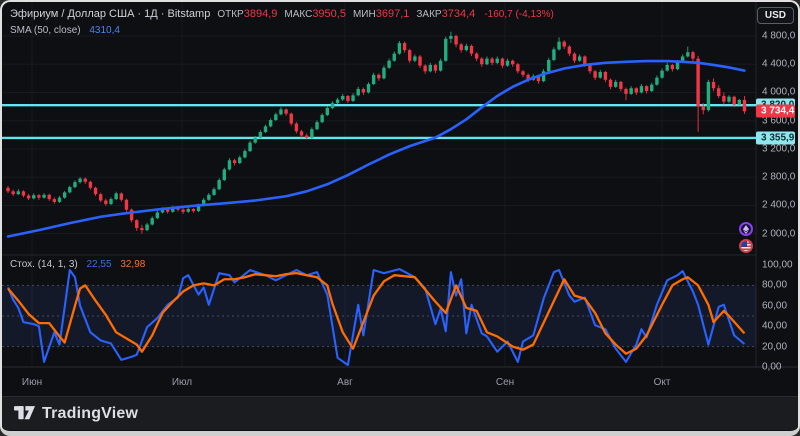  Describe the element at coordinates (779, 234) in the screenshot. I see `price-tick-label: 2 000,0` at that location.